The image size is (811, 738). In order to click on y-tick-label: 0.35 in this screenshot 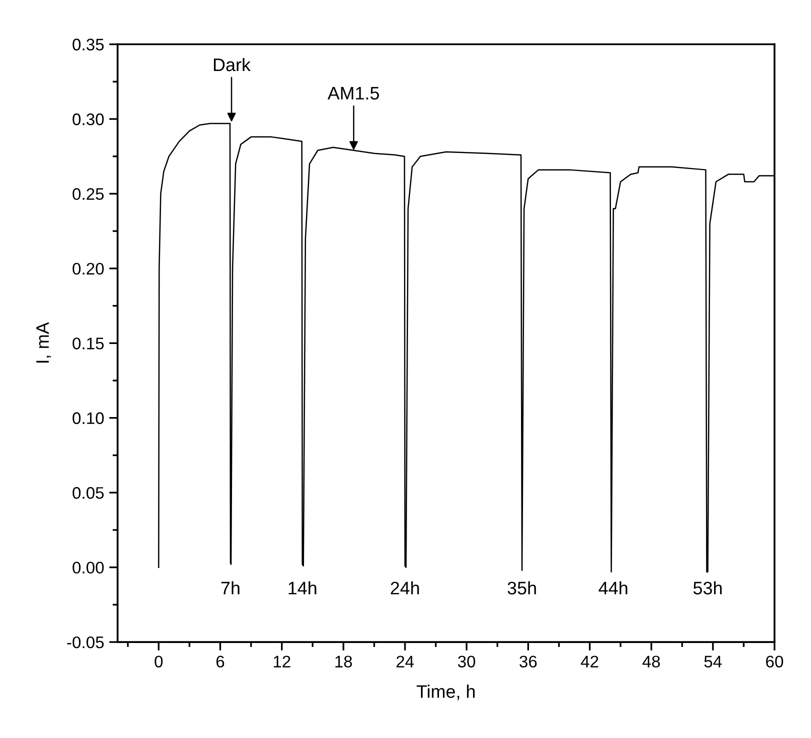, I will do `click(88, 44)`.